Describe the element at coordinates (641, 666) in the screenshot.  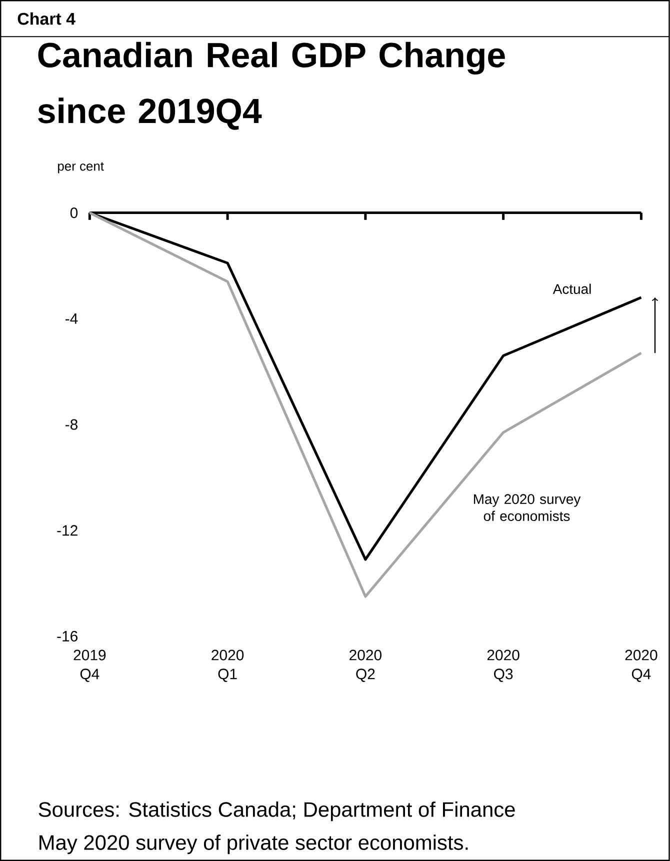
I see `x-tick-label: 2020 Q4` at that location.